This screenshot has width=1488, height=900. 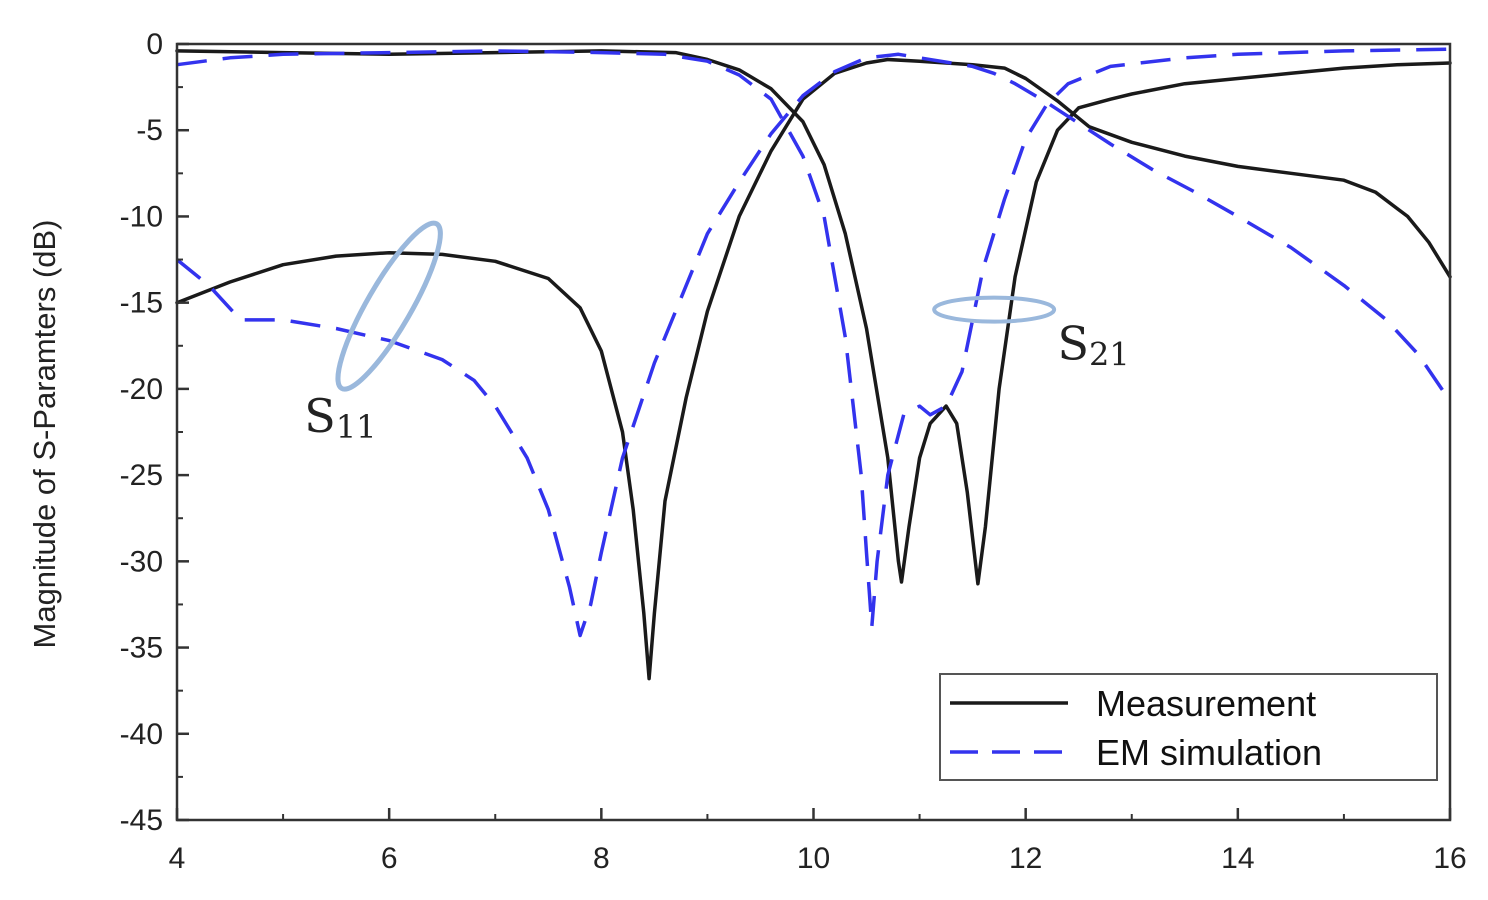 What do you see at coordinates (141, 216) in the screenshot?
I see `y-tick-label: -10` at bounding box center [141, 216].